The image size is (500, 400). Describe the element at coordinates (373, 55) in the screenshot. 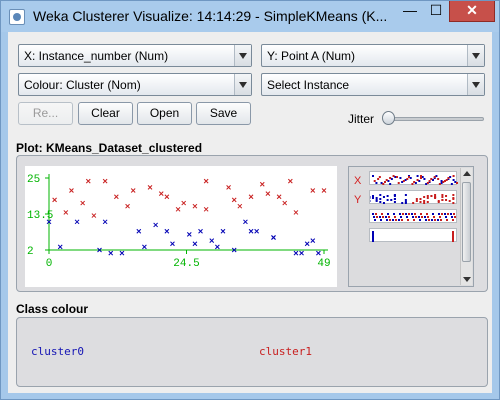

I see `y-axis-select: Y: Point A (Num)` at that location.